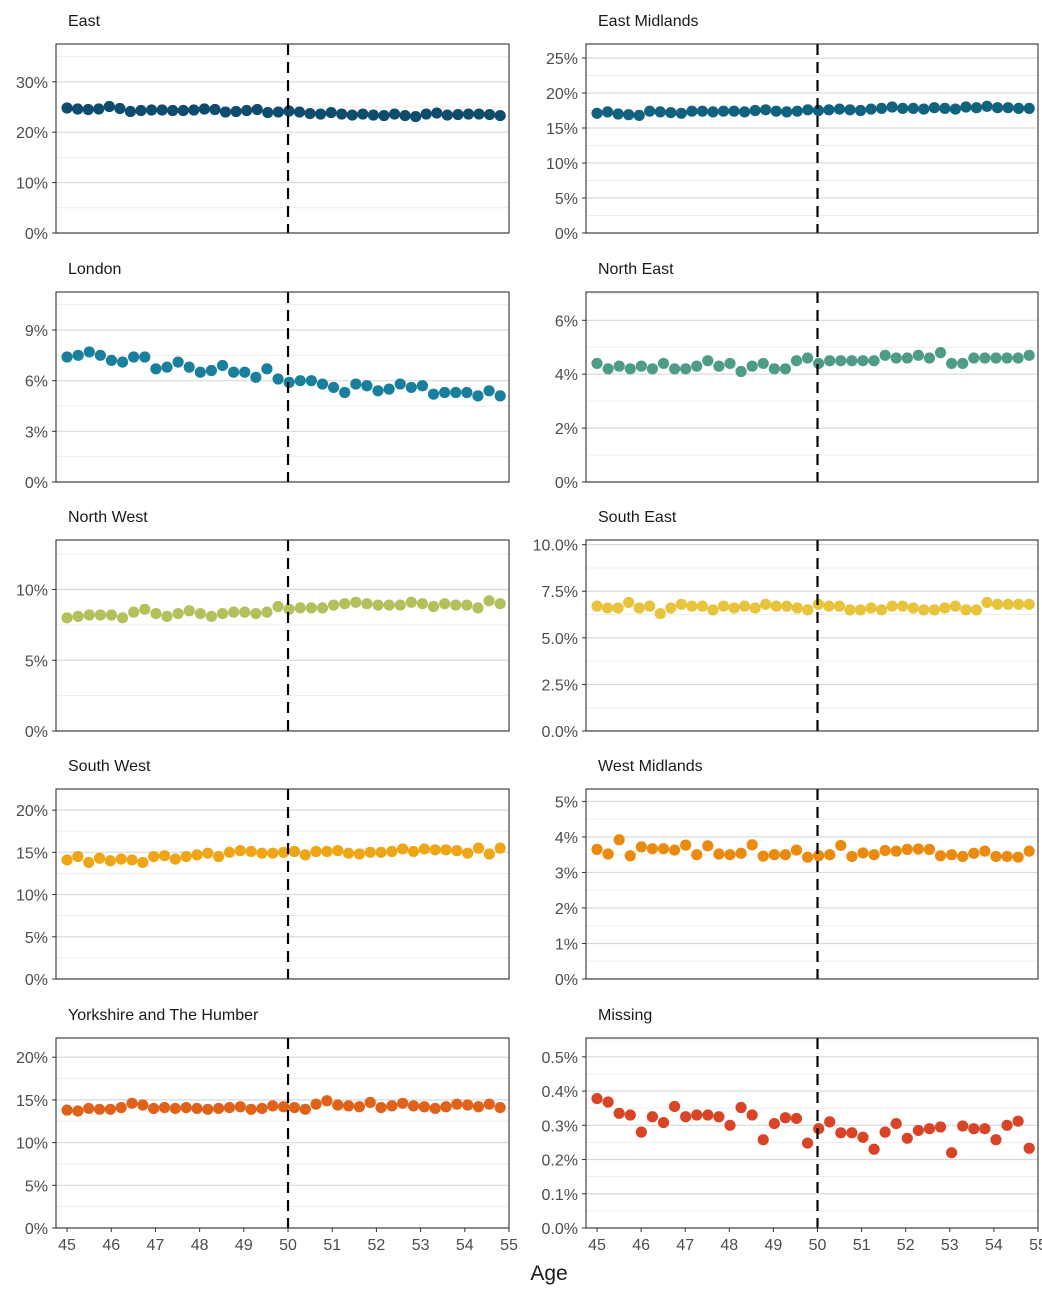 Image resolution: width=1042 pixels, height=1293 pixels. Describe the element at coordinates (566, 909) in the screenshot. I see `y-tick-label: 2%` at that location.